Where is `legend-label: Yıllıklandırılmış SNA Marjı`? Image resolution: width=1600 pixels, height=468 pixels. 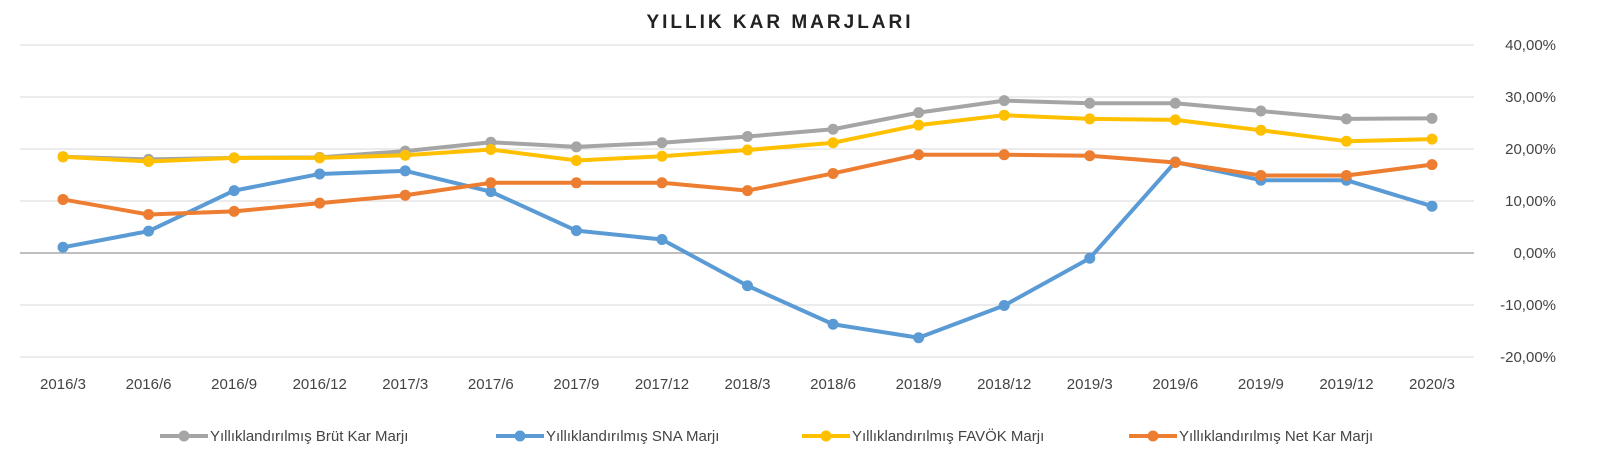 legend-label: Yıllıklandırılmış SNA Marjı is located at coordinates (632, 436).